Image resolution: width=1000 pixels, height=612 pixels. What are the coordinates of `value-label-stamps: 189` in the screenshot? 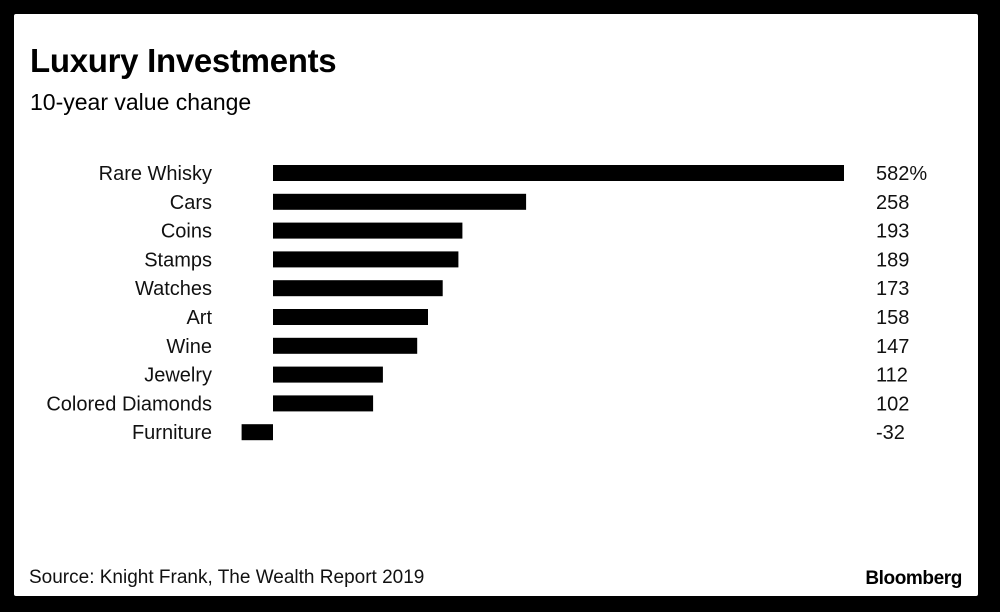 It's located at (892, 260).